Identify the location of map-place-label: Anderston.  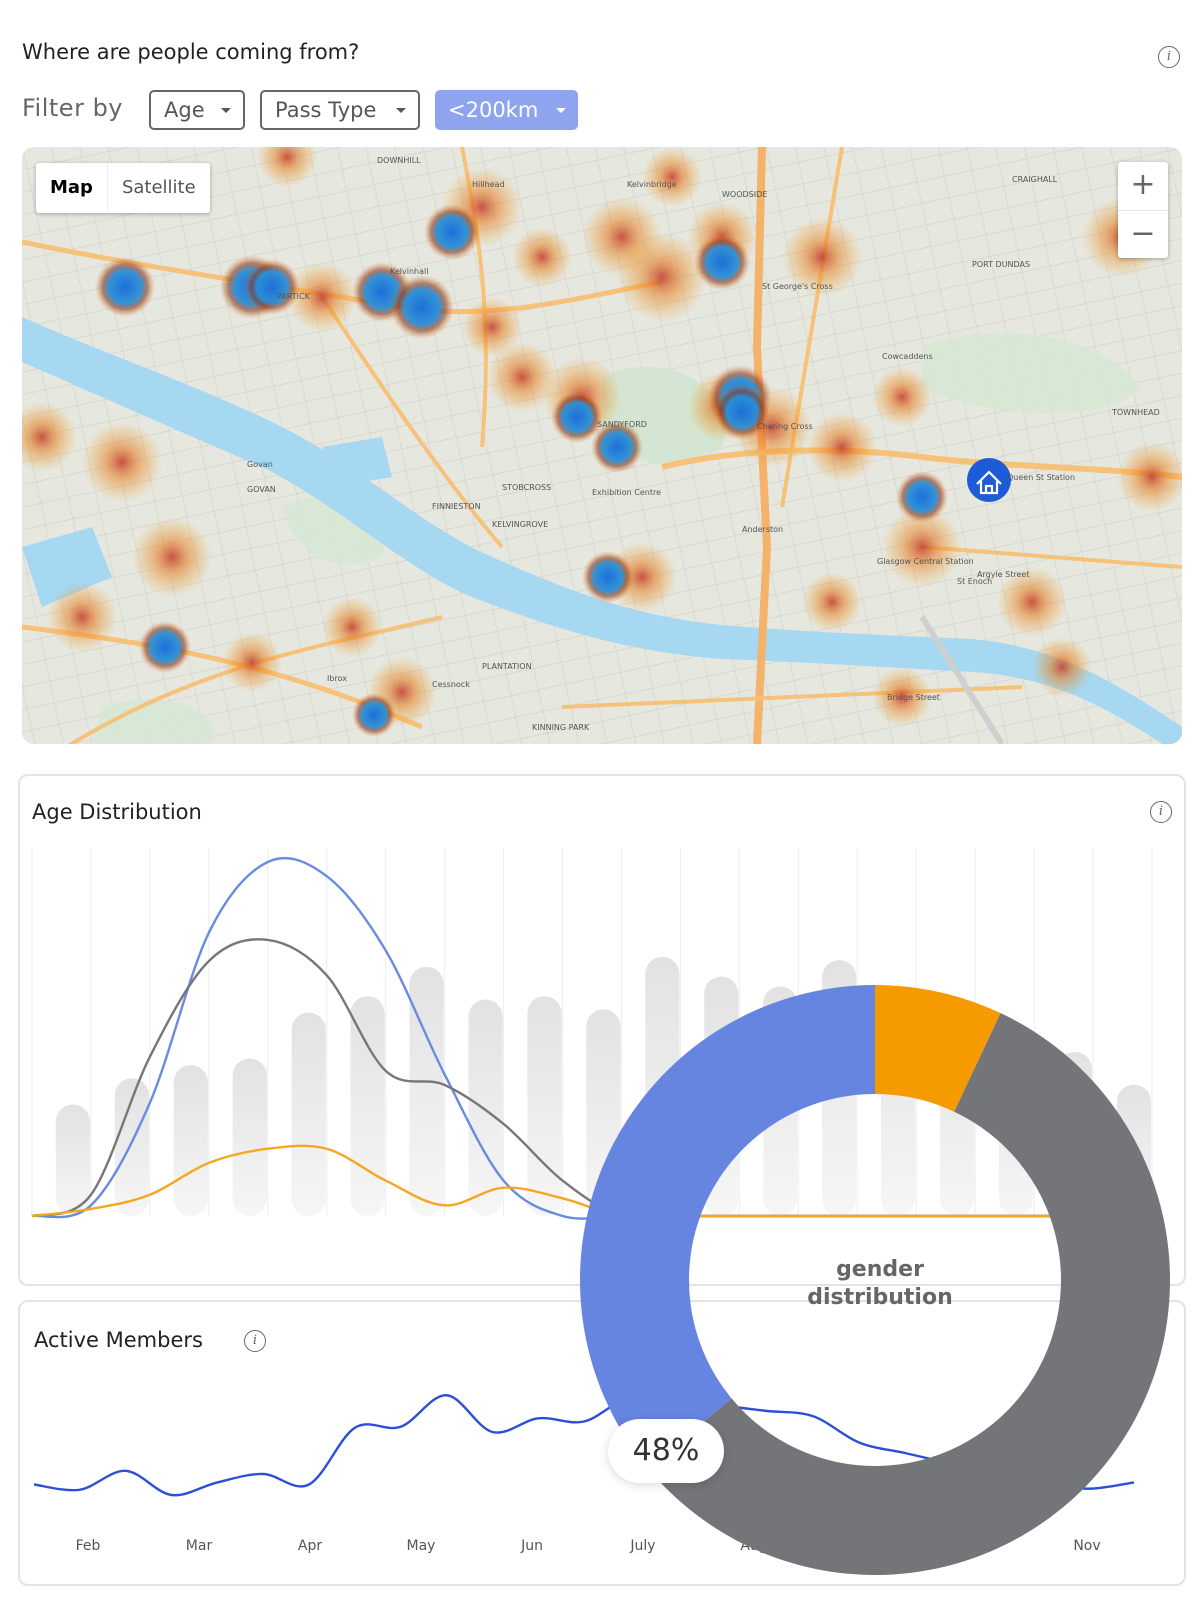
(762, 529).